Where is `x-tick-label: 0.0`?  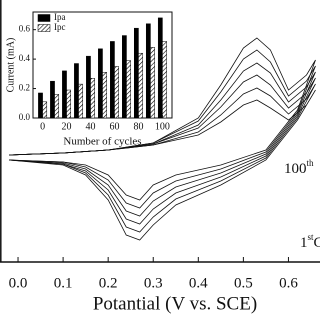 x-tick-label: 0.0 is located at coordinates (18, 283).